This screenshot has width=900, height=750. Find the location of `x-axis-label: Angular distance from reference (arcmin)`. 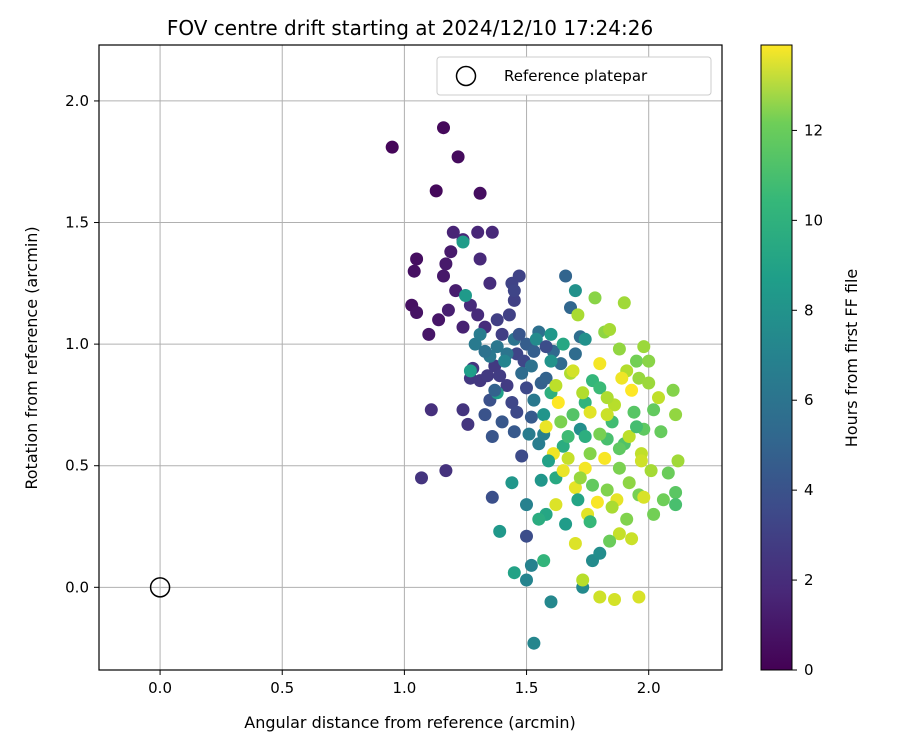

x-axis-label: Angular distance from reference (arcmin) is located at coordinates (409, 722).